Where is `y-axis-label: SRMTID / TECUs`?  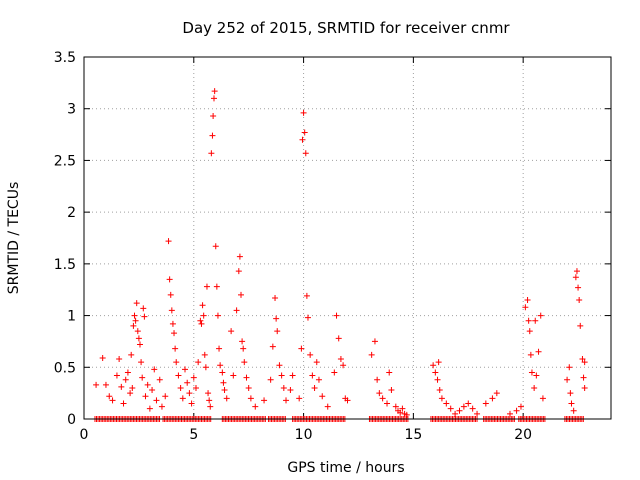
y-axis-label: SRMTID / TECUs is located at coordinates (14, 238).